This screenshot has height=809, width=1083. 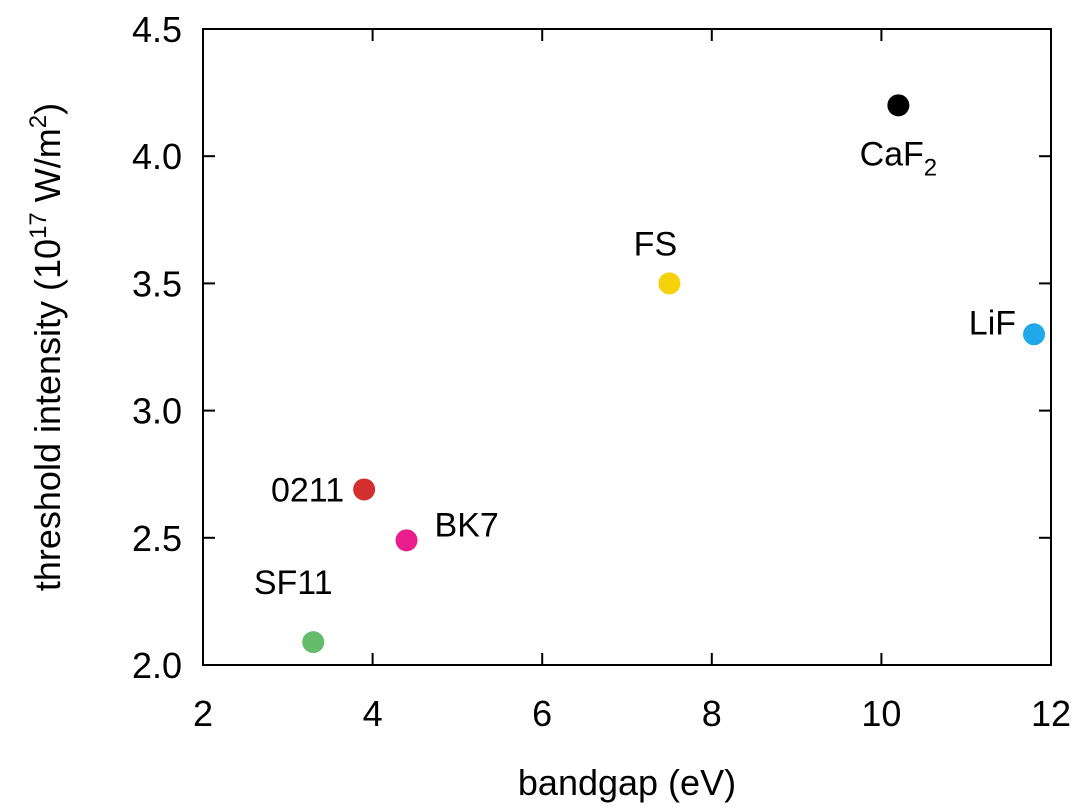 What do you see at coordinates (157, 411) in the screenshot?
I see `y-tick-label: 3.0` at bounding box center [157, 411].